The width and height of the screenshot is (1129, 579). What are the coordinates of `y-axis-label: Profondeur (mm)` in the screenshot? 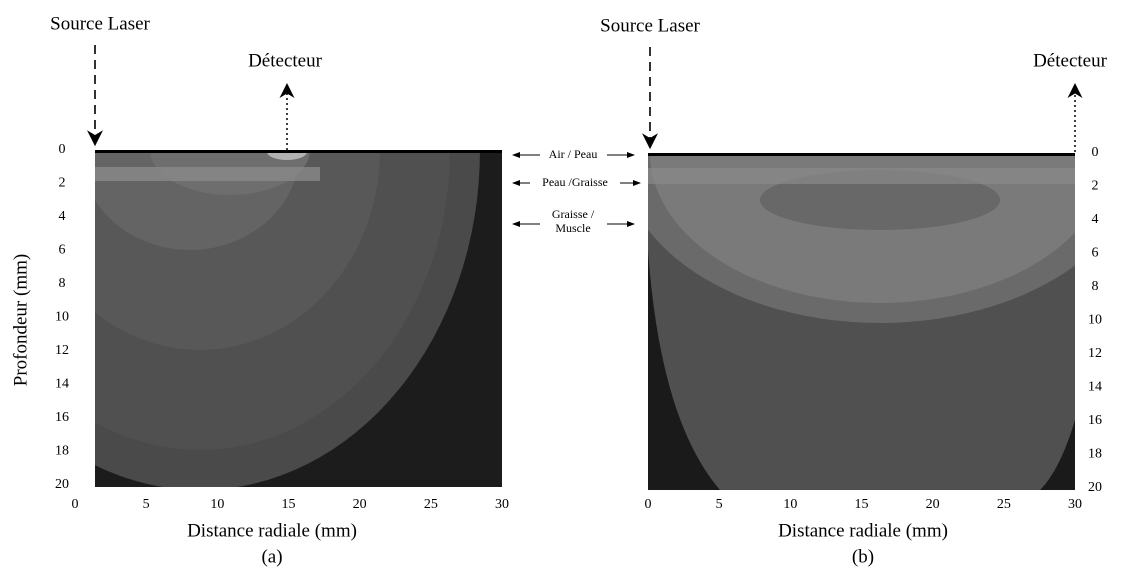 It's located at (20, 320).